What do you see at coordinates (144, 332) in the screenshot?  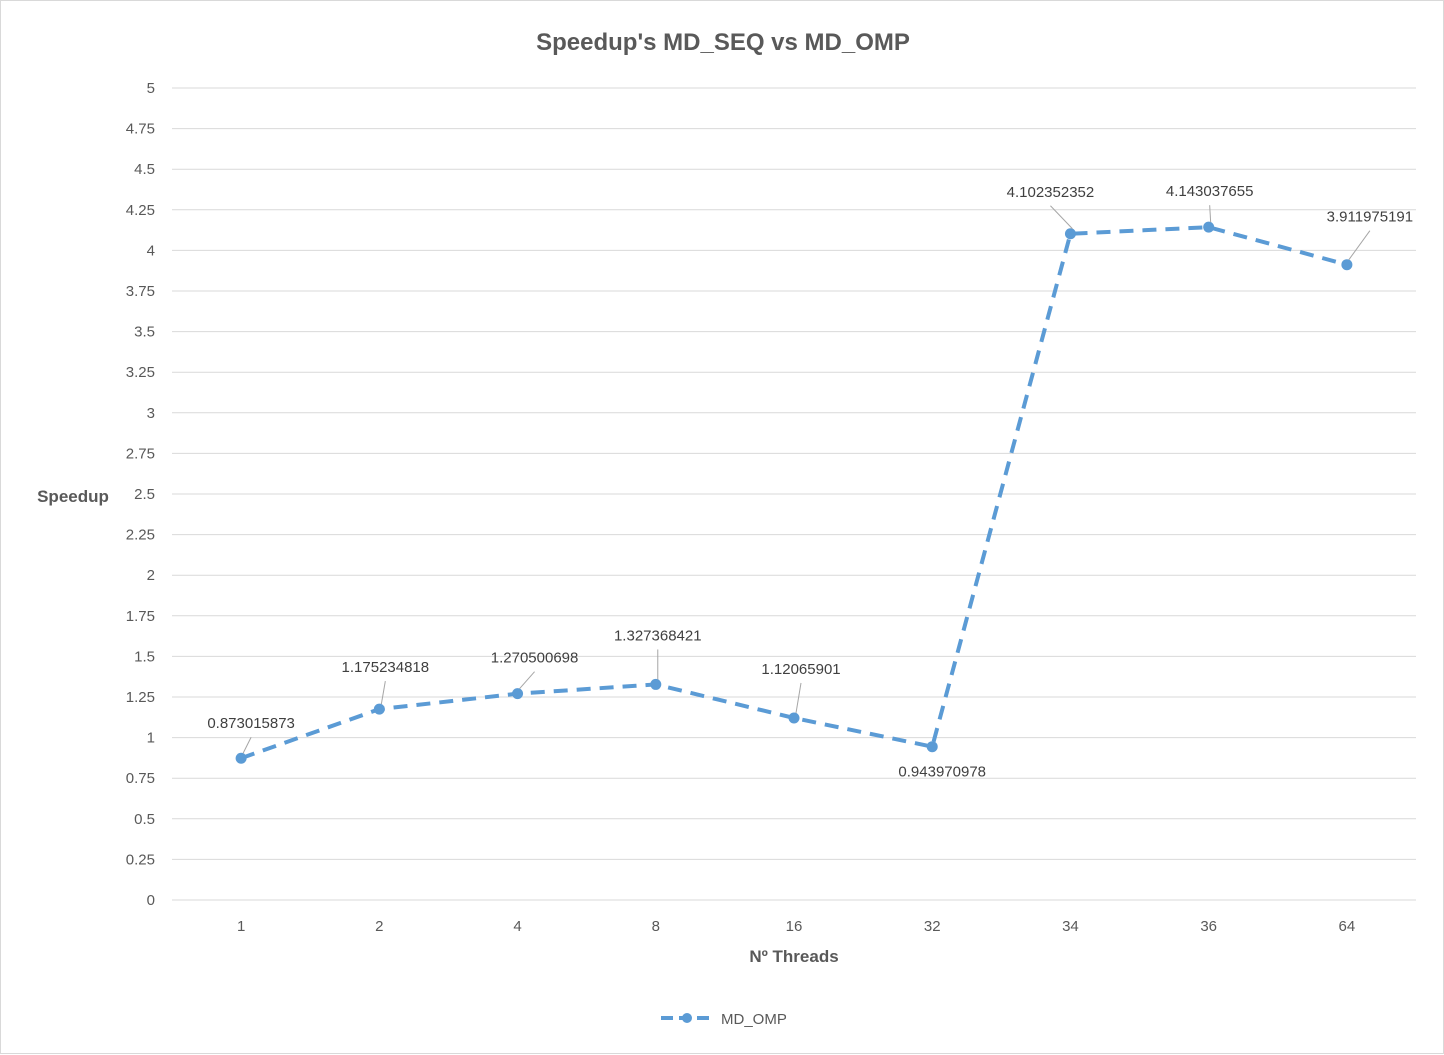 I see `y-tick-label: 3.5` at bounding box center [144, 332].